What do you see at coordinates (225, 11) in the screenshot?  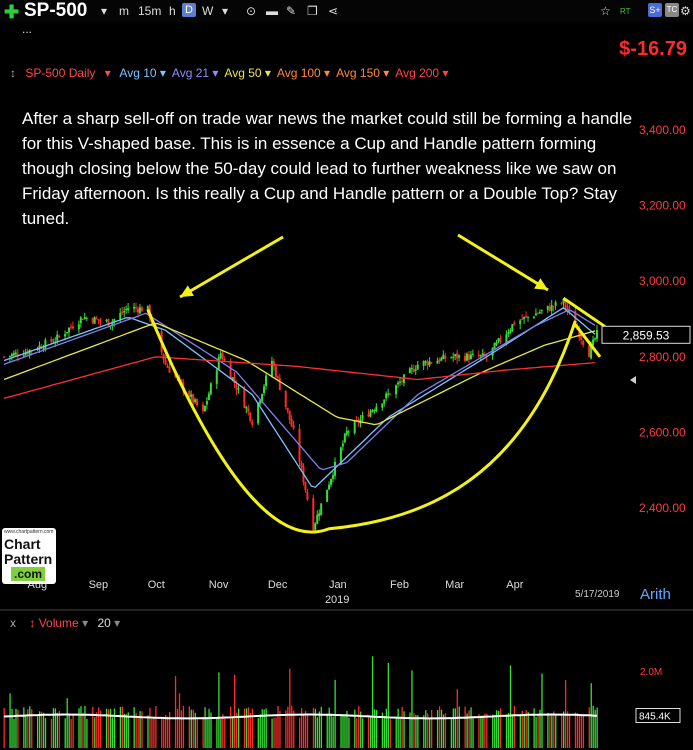 I see `interval-dropdown-icon: ▾` at bounding box center [225, 11].